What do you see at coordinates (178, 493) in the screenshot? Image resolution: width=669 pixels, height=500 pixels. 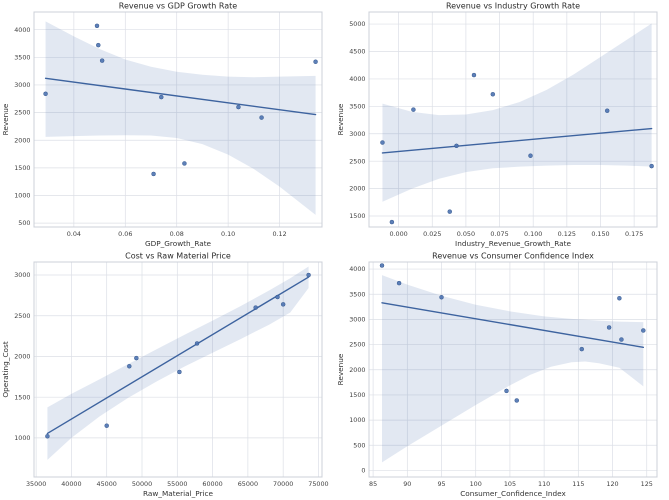 I see `x-axis-label: Raw_Material_Price` at bounding box center [178, 493].